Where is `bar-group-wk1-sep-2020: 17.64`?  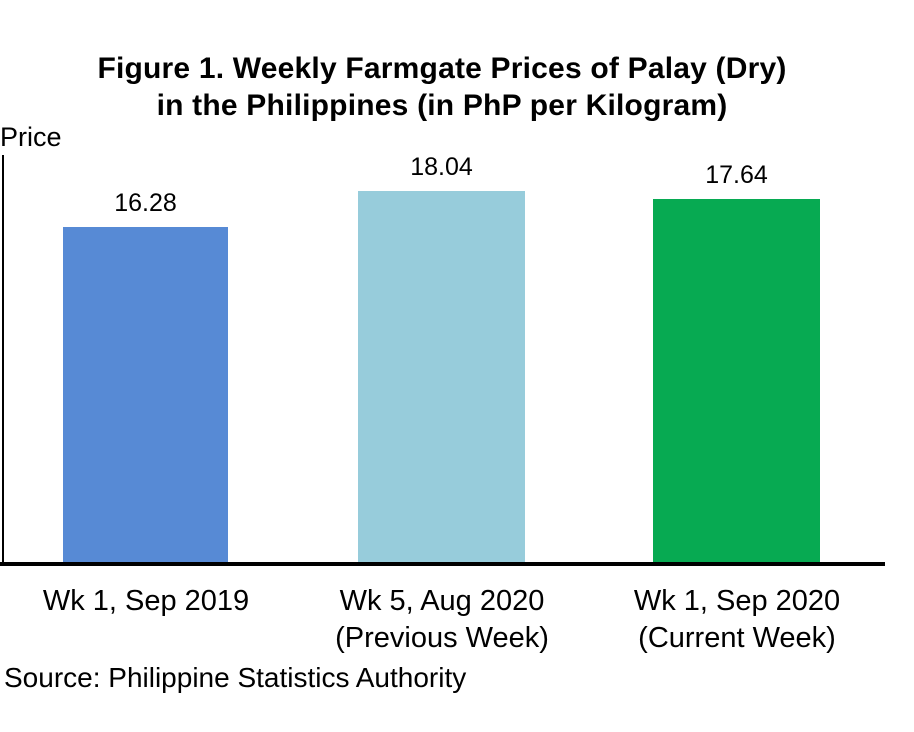 bar-group-wk1-sep-2020: 17.64 is located at coordinates (736, 361).